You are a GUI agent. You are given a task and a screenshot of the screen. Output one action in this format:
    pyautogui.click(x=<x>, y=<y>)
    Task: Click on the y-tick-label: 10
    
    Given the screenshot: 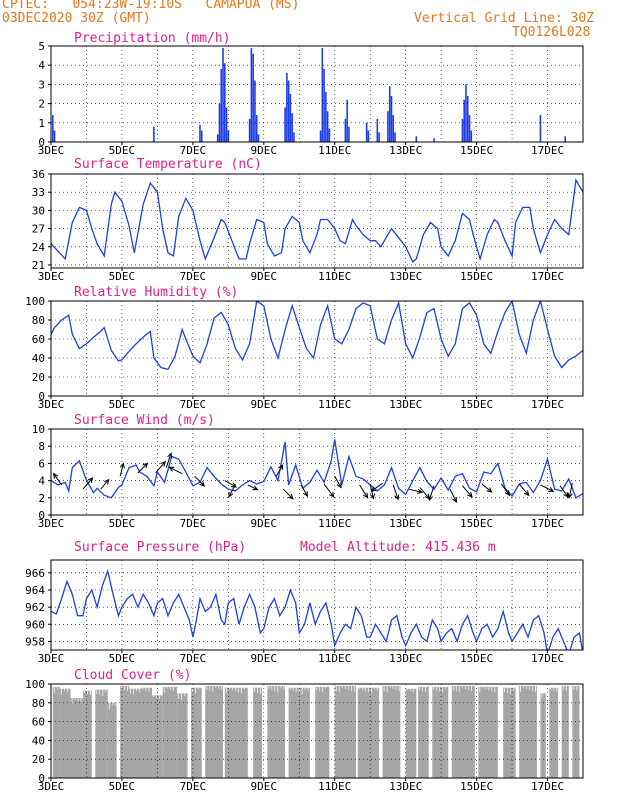 What is the action you would take?
    pyautogui.click(x=38, y=429)
    